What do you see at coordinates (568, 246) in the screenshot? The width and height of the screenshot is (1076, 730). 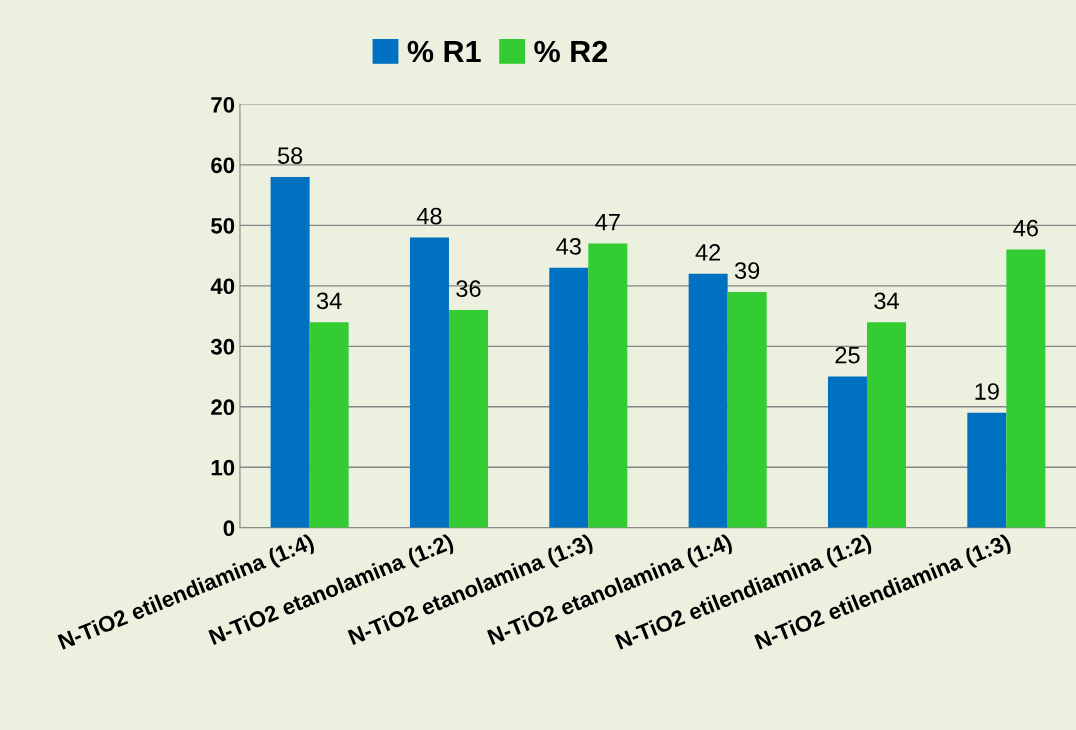 I see `data-label: 43` at bounding box center [568, 246].